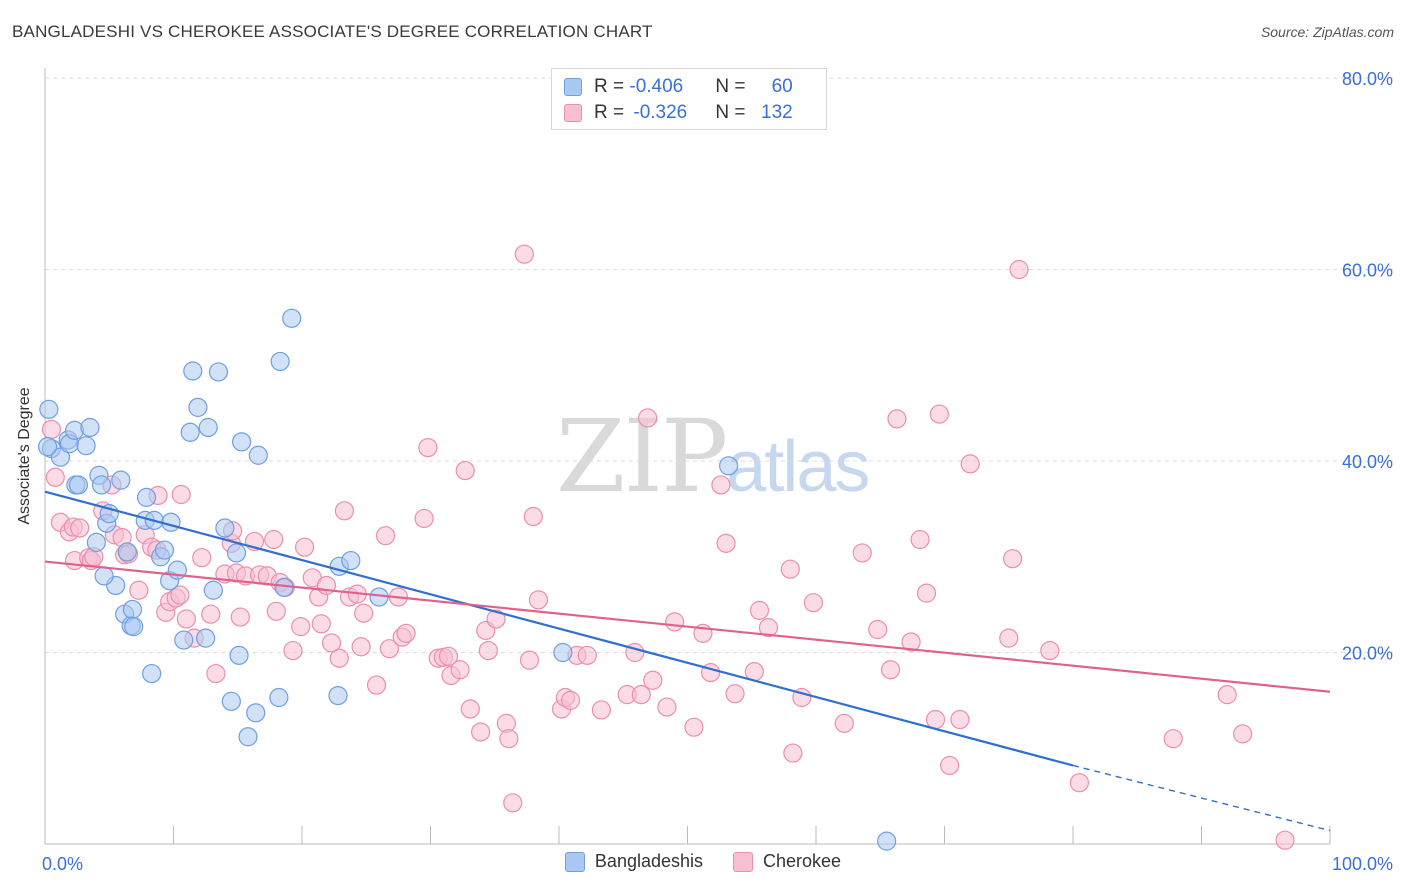 This screenshot has width=1406, height=892. I want to click on y-tick-label: 80.0%, so click(1367, 79).